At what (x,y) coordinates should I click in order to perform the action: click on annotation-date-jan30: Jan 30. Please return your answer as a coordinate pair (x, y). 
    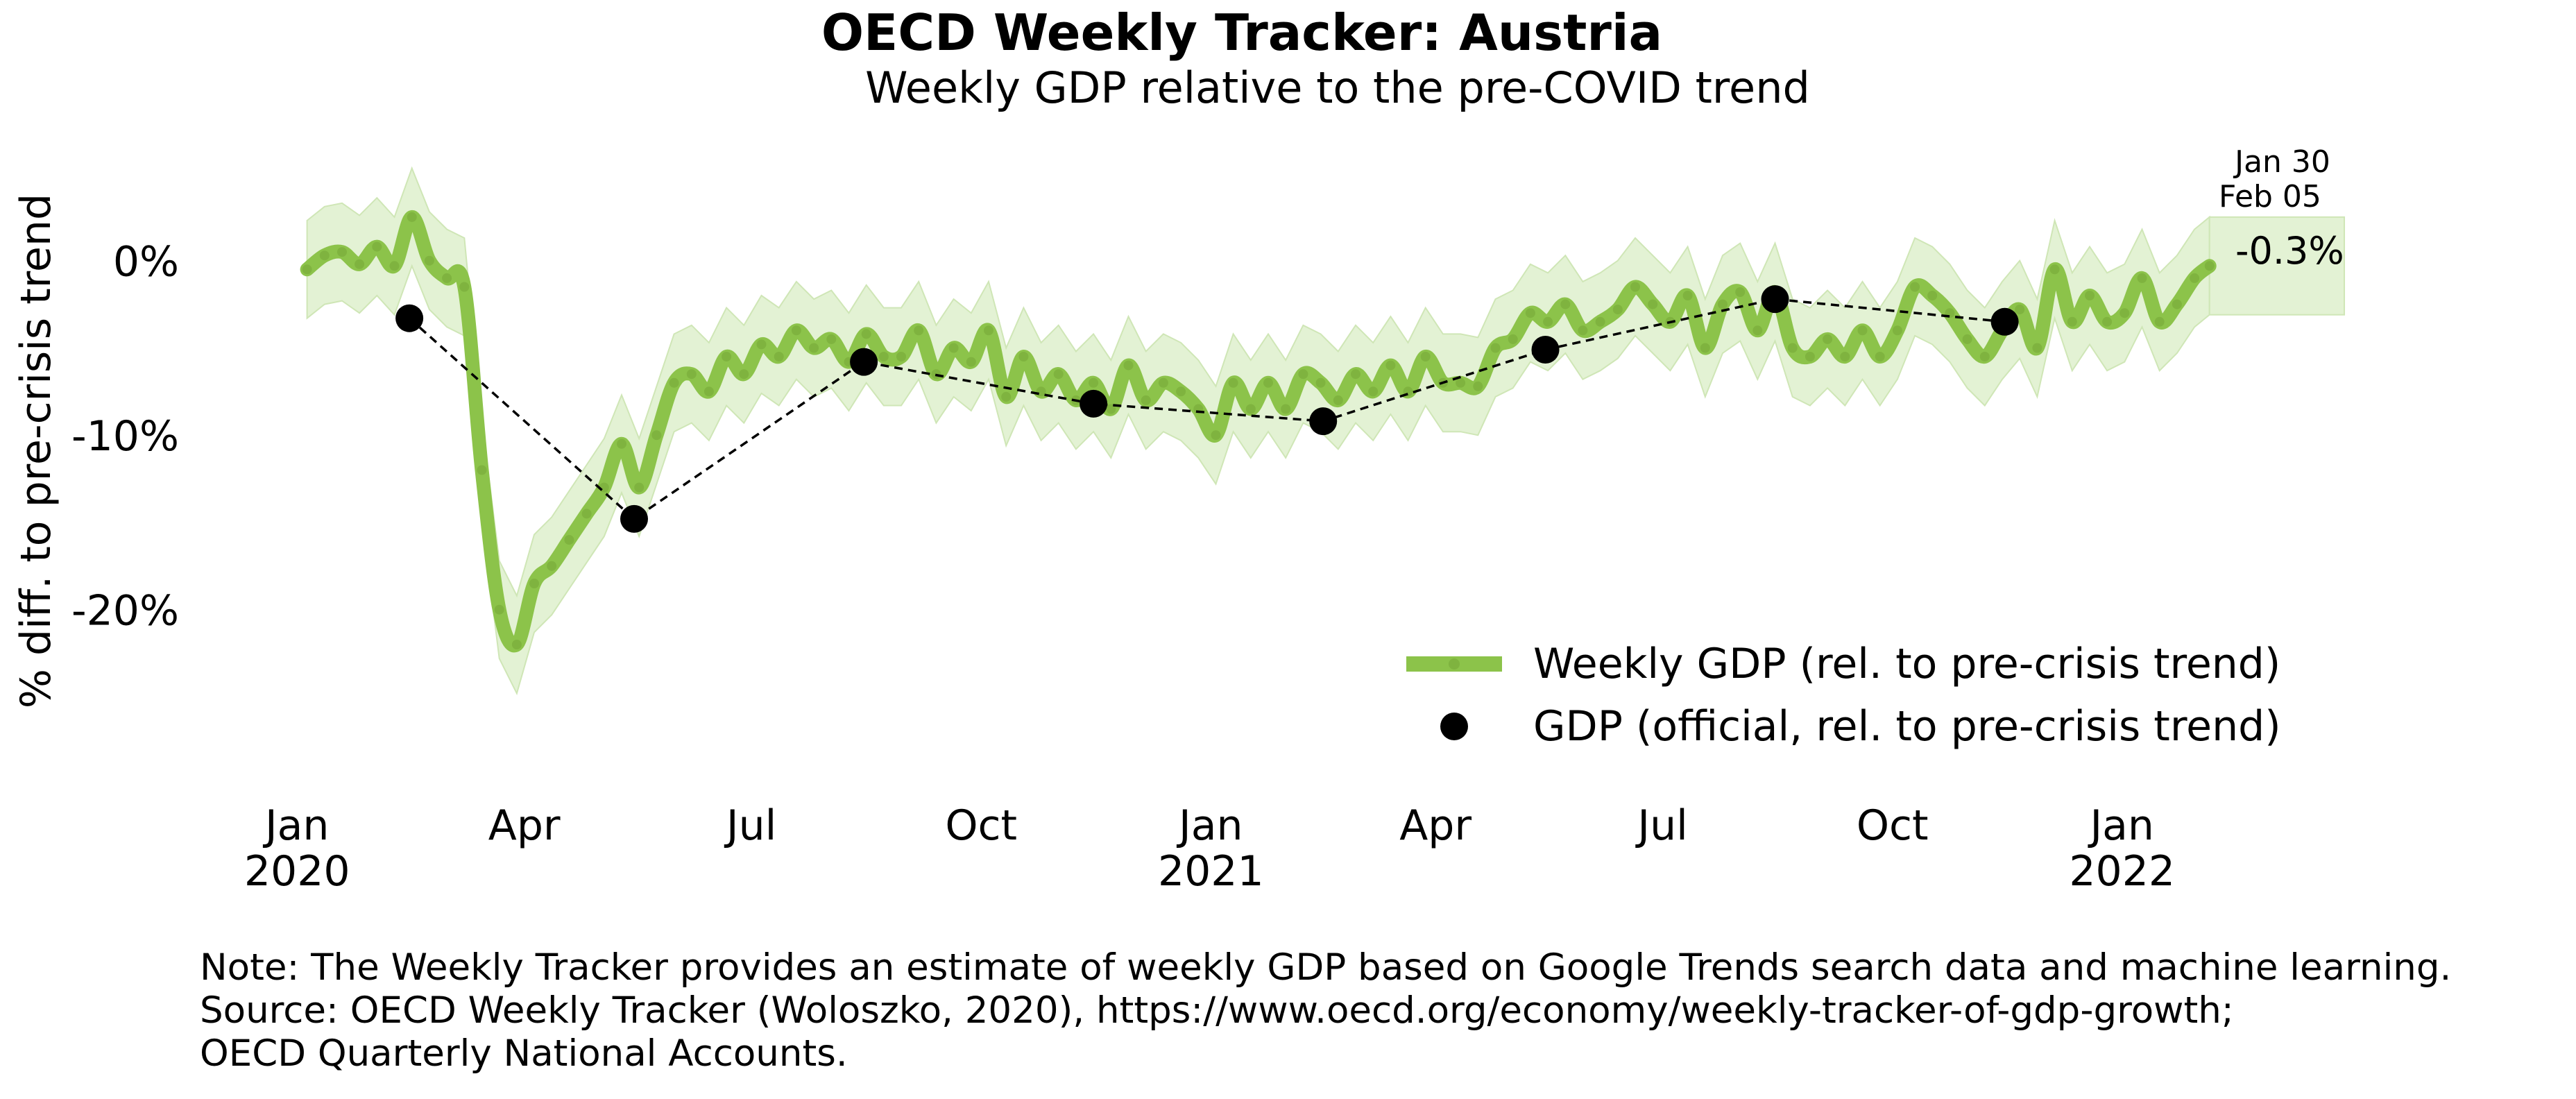
    Looking at the image, I should click on (2281, 162).